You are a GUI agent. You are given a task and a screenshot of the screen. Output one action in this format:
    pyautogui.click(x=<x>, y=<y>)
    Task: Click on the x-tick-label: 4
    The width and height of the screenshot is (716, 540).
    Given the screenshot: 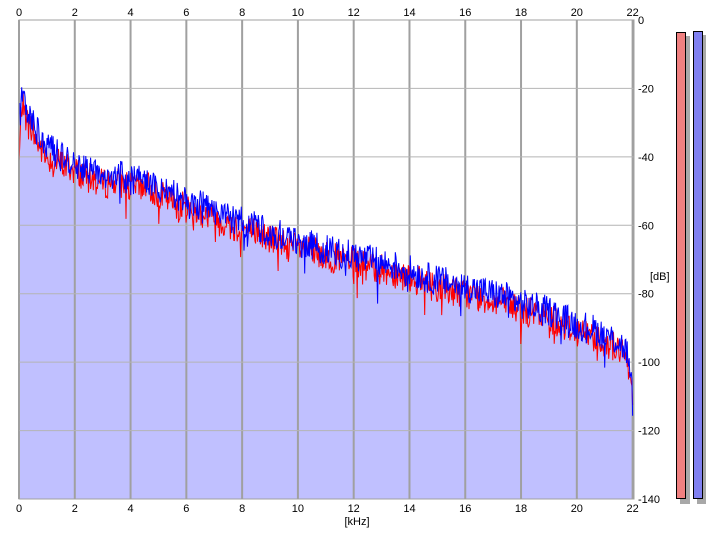 What is the action you would take?
    pyautogui.click(x=131, y=509)
    